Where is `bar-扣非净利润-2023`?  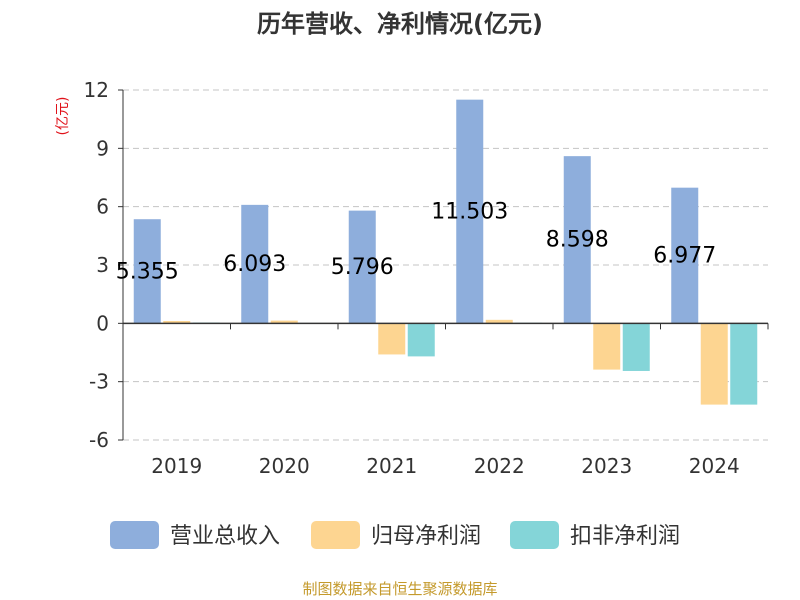
bar-扣非净利润-2023 is located at coordinates (636, 347).